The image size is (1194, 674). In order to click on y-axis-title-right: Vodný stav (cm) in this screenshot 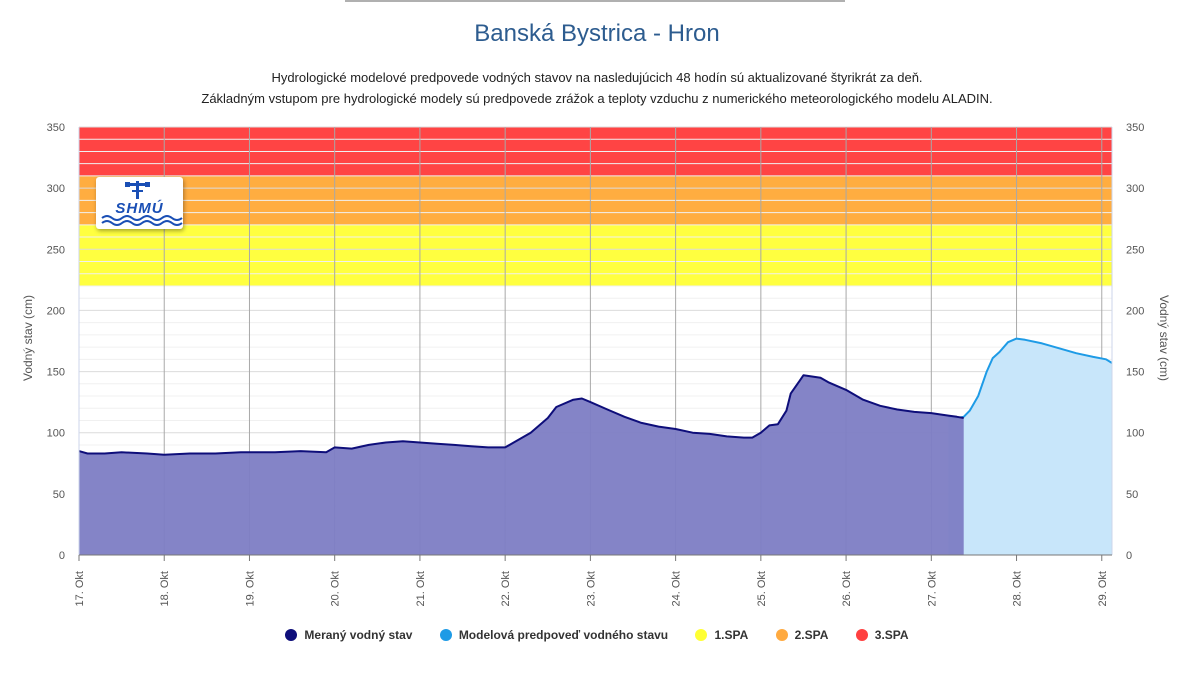, I will do `click(1164, 338)`.